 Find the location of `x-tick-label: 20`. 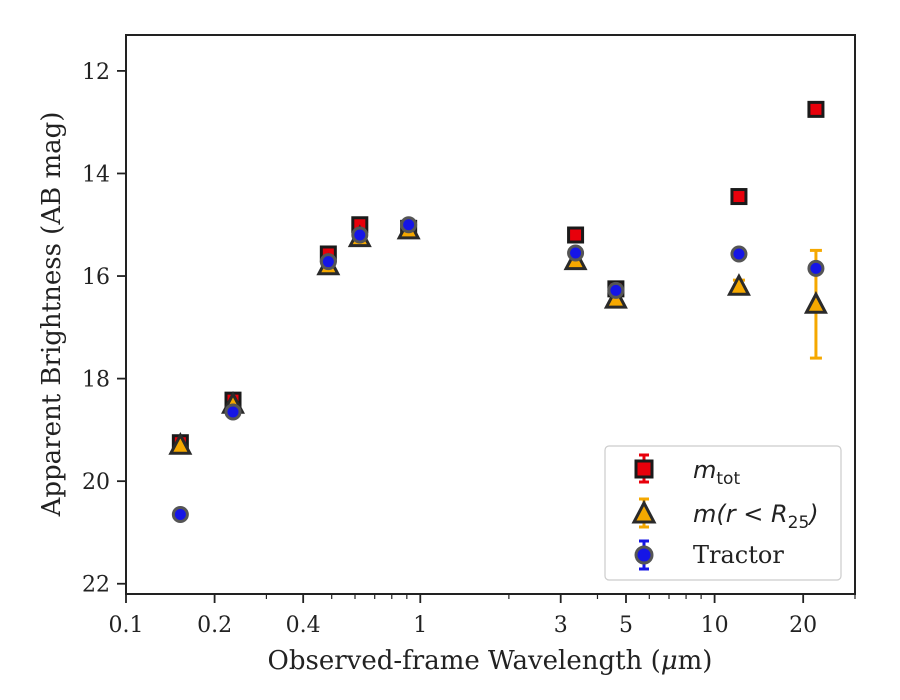

x-tick-label: 20 is located at coordinates (803, 625).